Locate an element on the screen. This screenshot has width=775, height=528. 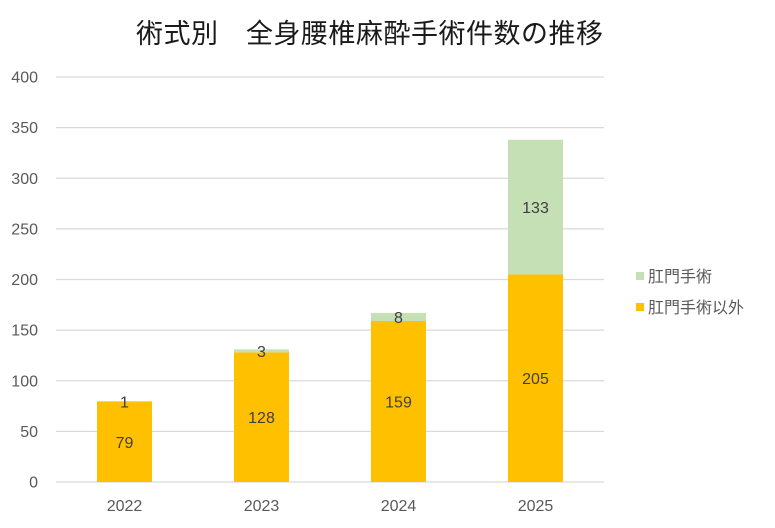
legend-label: 肛門手術 is located at coordinates (680, 276).